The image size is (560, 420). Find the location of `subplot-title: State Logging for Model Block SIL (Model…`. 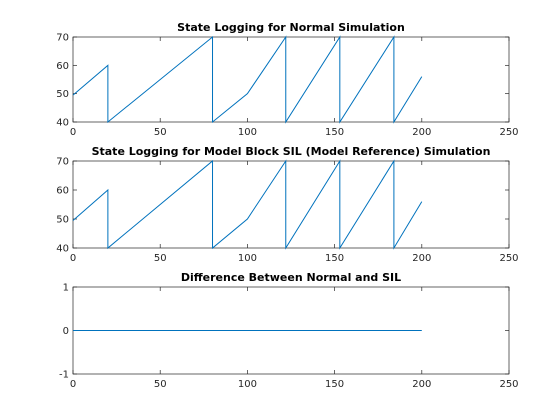

subplot-title: State Logging for Model Block SIL (Model… is located at coordinates (291, 151).